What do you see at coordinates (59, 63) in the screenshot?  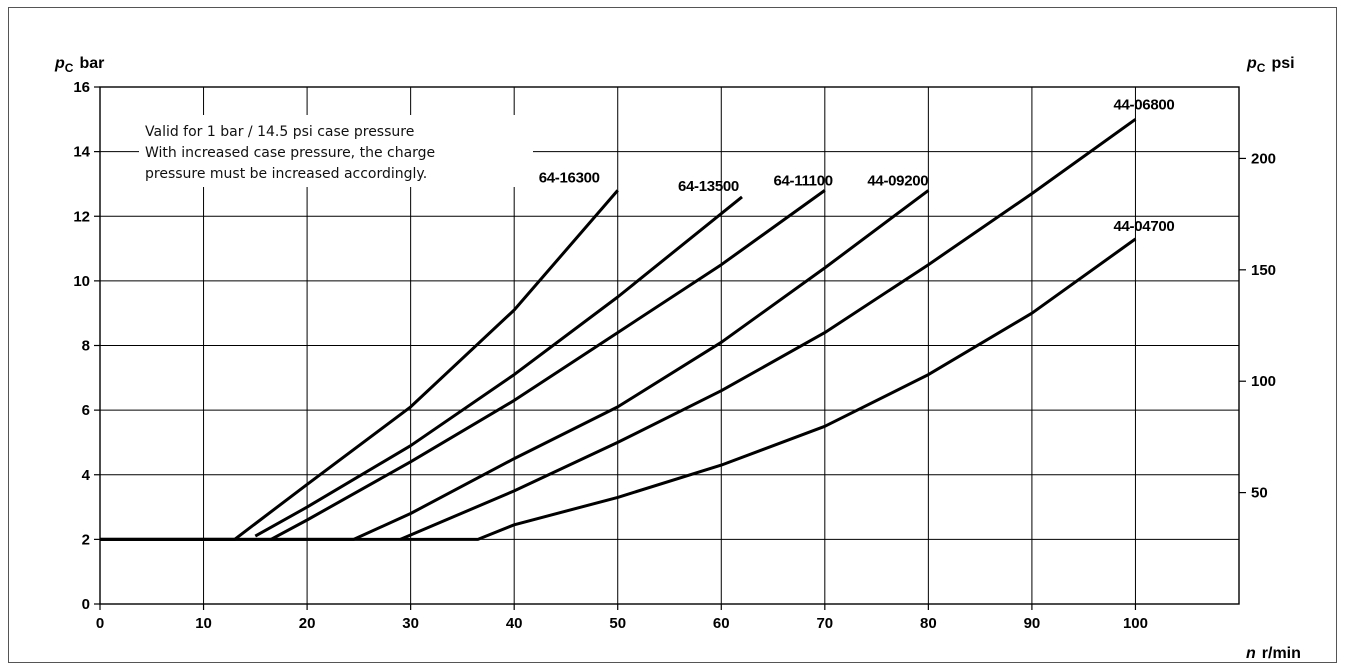 I see `y-left-symbol: p` at bounding box center [59, 63].